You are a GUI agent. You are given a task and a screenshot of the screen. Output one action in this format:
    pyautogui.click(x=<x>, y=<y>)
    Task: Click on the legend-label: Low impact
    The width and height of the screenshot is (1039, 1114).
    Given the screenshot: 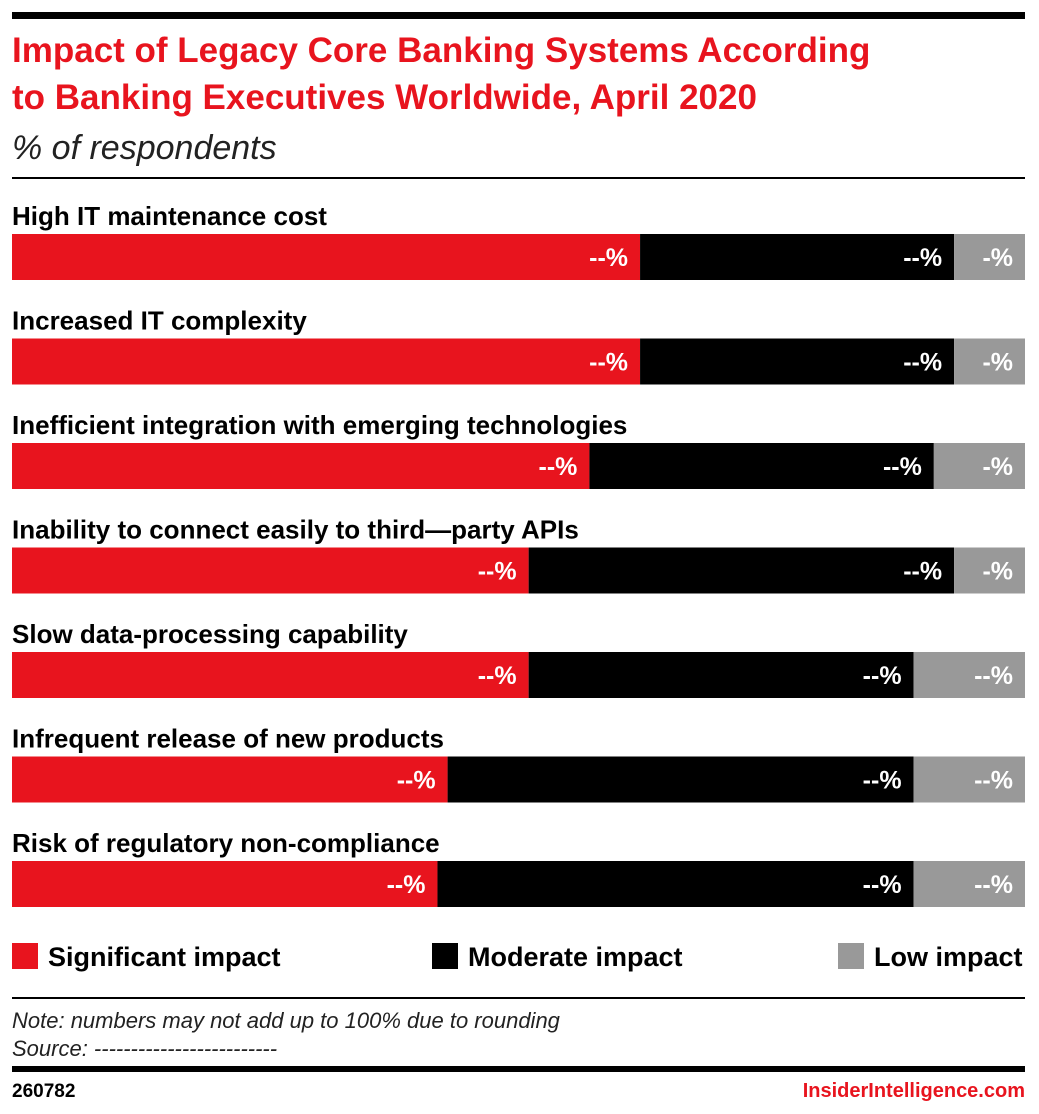 What is the action you would take?
    pyautogui.click(x=948, y=957)
    